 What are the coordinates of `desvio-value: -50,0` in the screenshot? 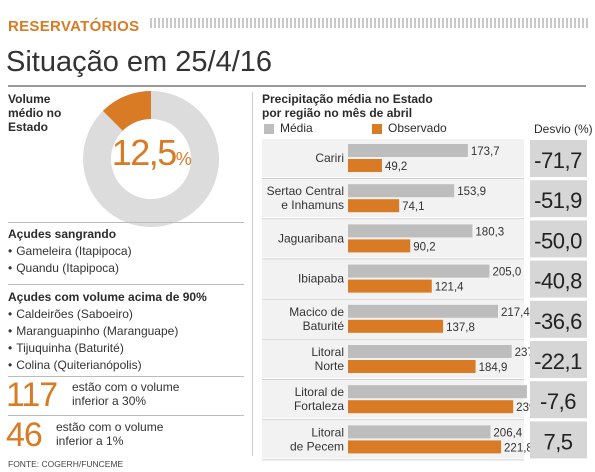 It's located at (558, 240).